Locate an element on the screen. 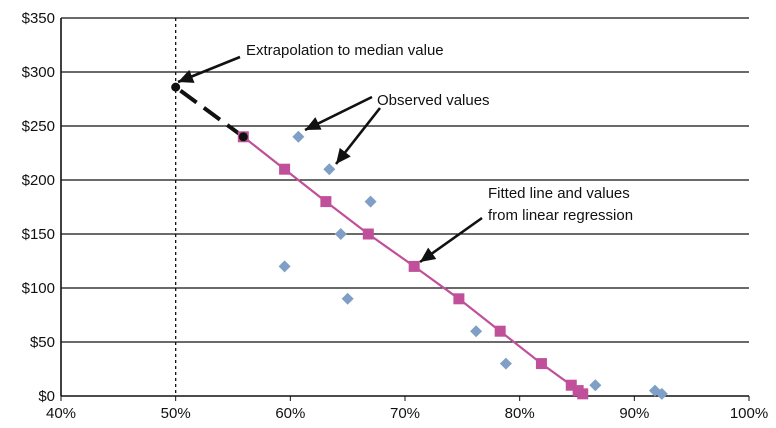 This screenshot has width=776, height=428. x-tick-label: 70% is located at coordinates (405, 413).